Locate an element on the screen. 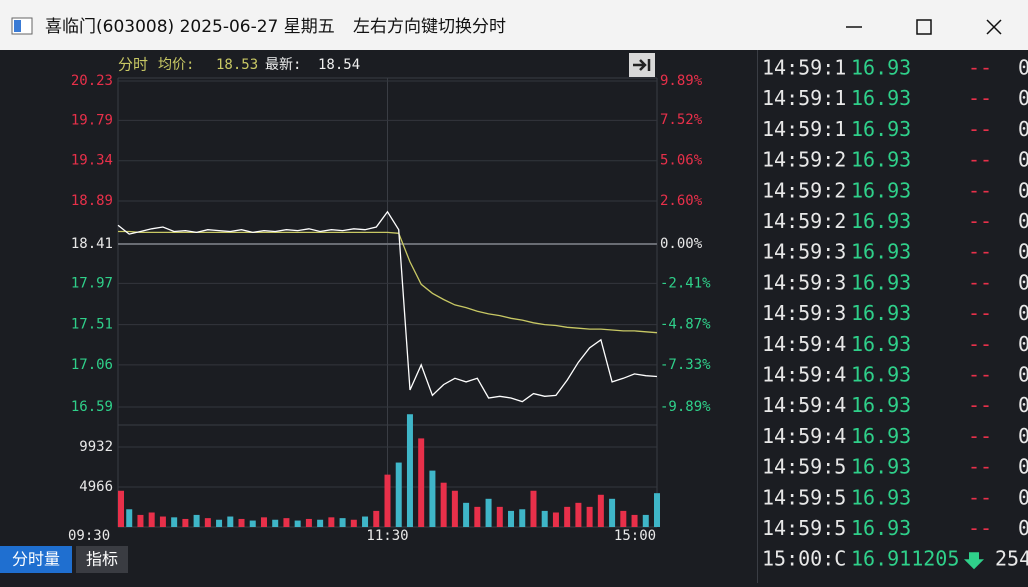 The height and width of the screenshot is (587, 1028). volume-tick-label: 4966 is located at coordinates (96, 487).